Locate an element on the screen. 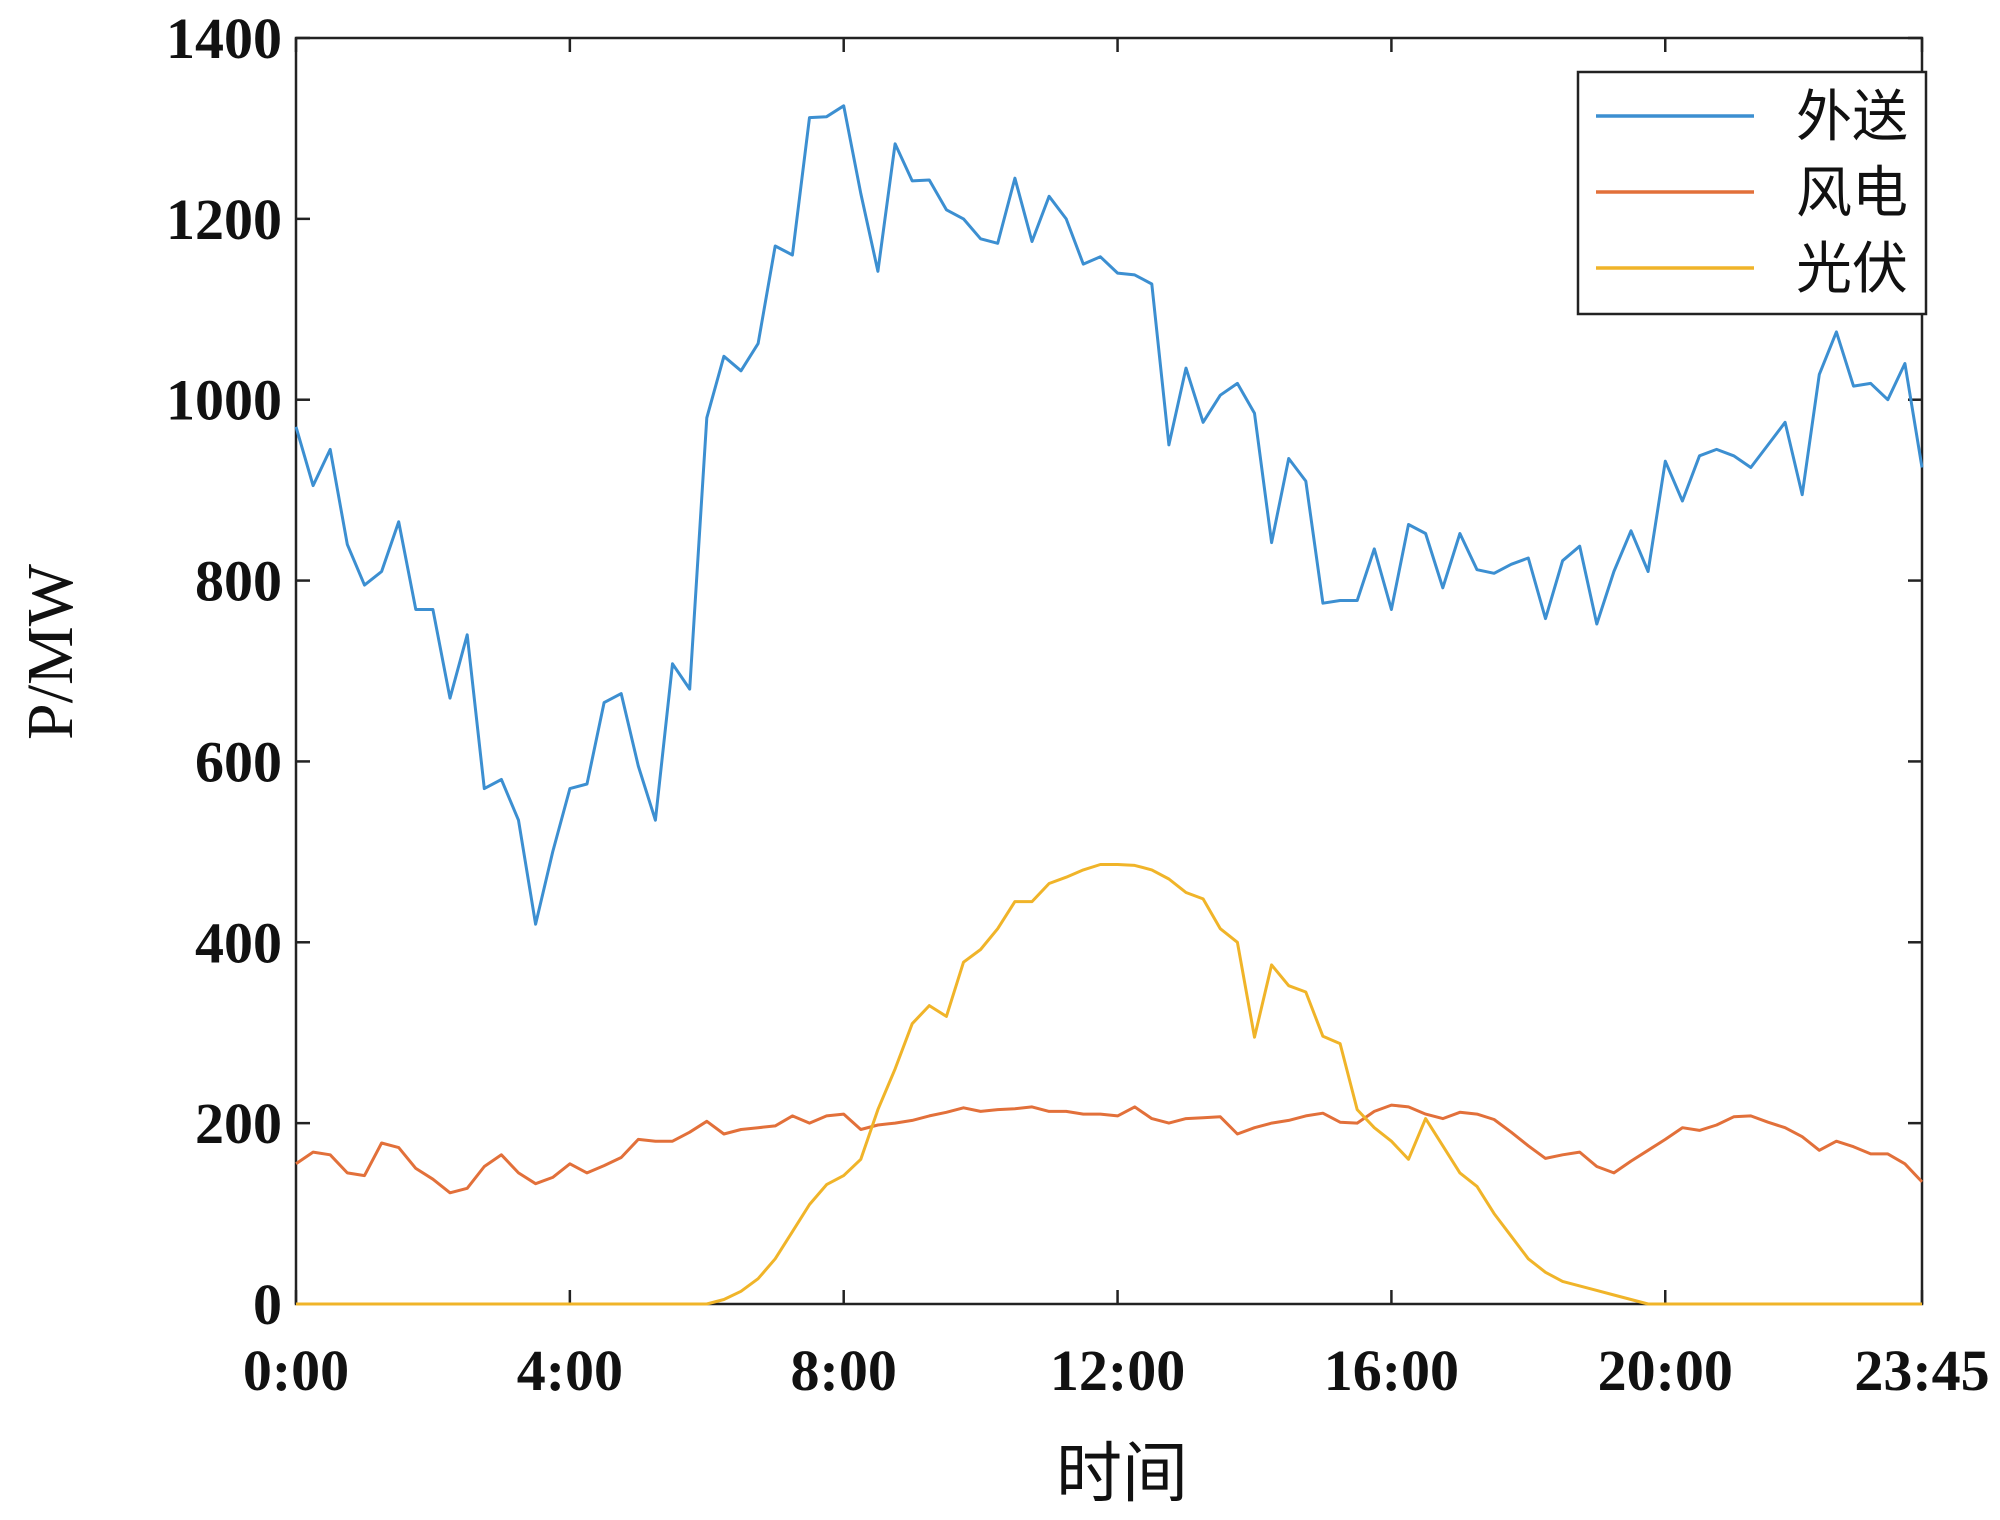 The image size is (2000, 1520). x-tick-label: 23:45 is located at coordinates (1921, 1370).